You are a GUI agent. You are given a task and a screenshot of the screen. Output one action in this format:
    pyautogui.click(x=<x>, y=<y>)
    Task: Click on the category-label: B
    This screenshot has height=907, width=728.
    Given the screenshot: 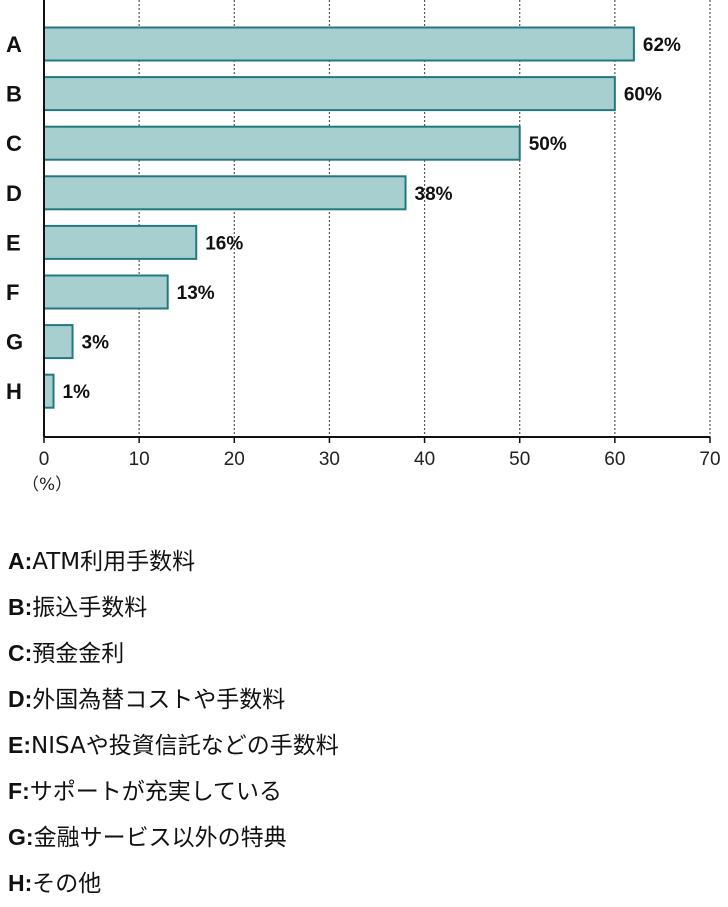 What is the action you would take?
    pyautogui.click(x=14, y=94)
    